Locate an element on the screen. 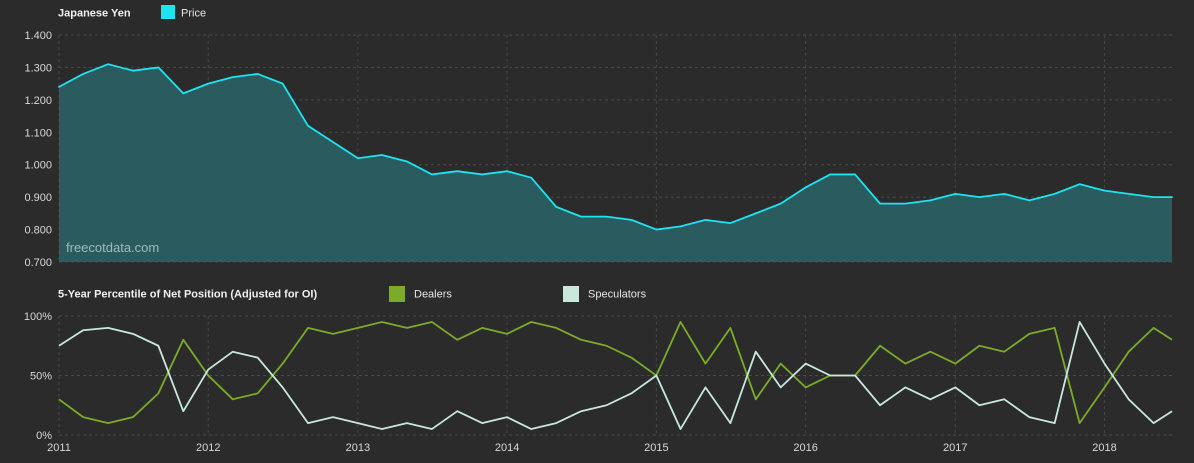 The width and height of the screenshot is (1194, 463). x-tick-label: 2012 is located at coordinates (208, 448).